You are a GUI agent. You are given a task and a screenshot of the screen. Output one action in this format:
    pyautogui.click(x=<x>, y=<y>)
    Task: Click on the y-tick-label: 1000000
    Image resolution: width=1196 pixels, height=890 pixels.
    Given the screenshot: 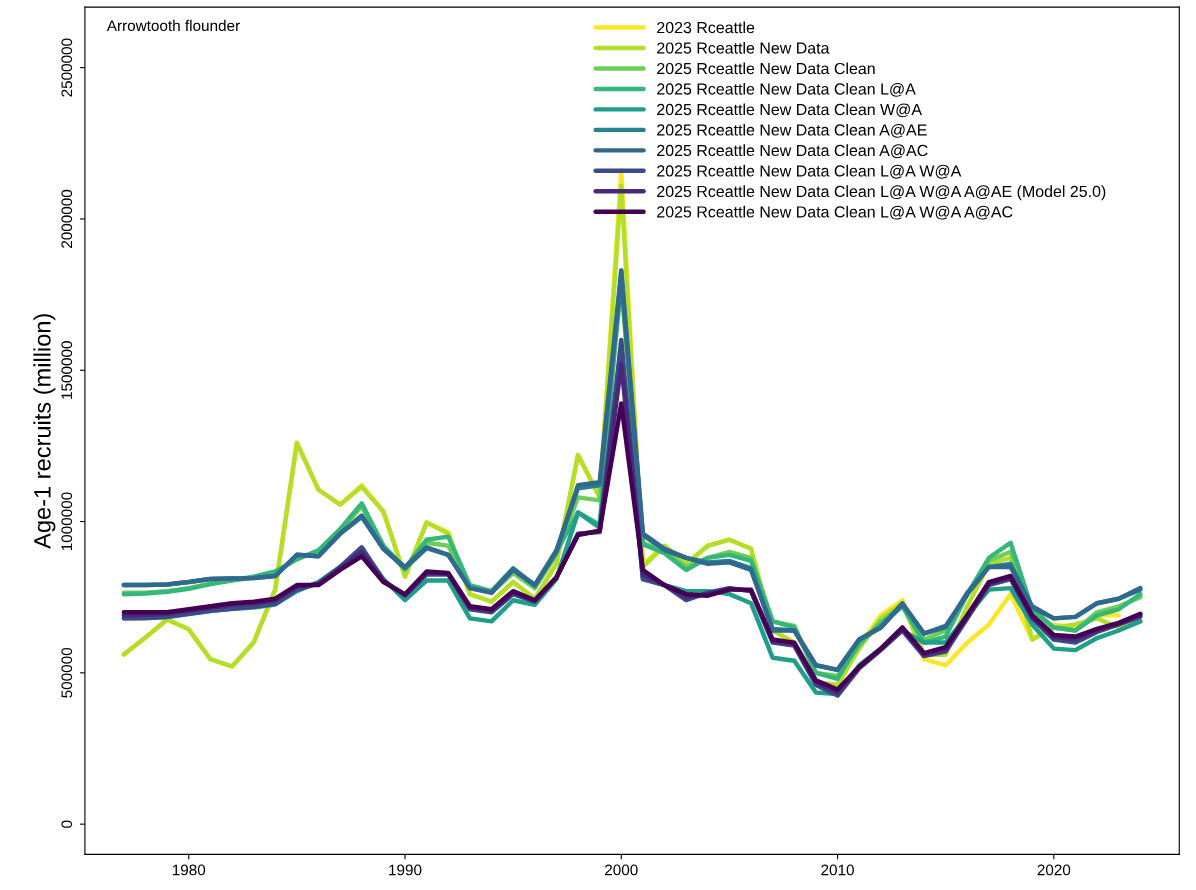 What is the action you would take?
    pyautogui.click(x=67, y=521)
    